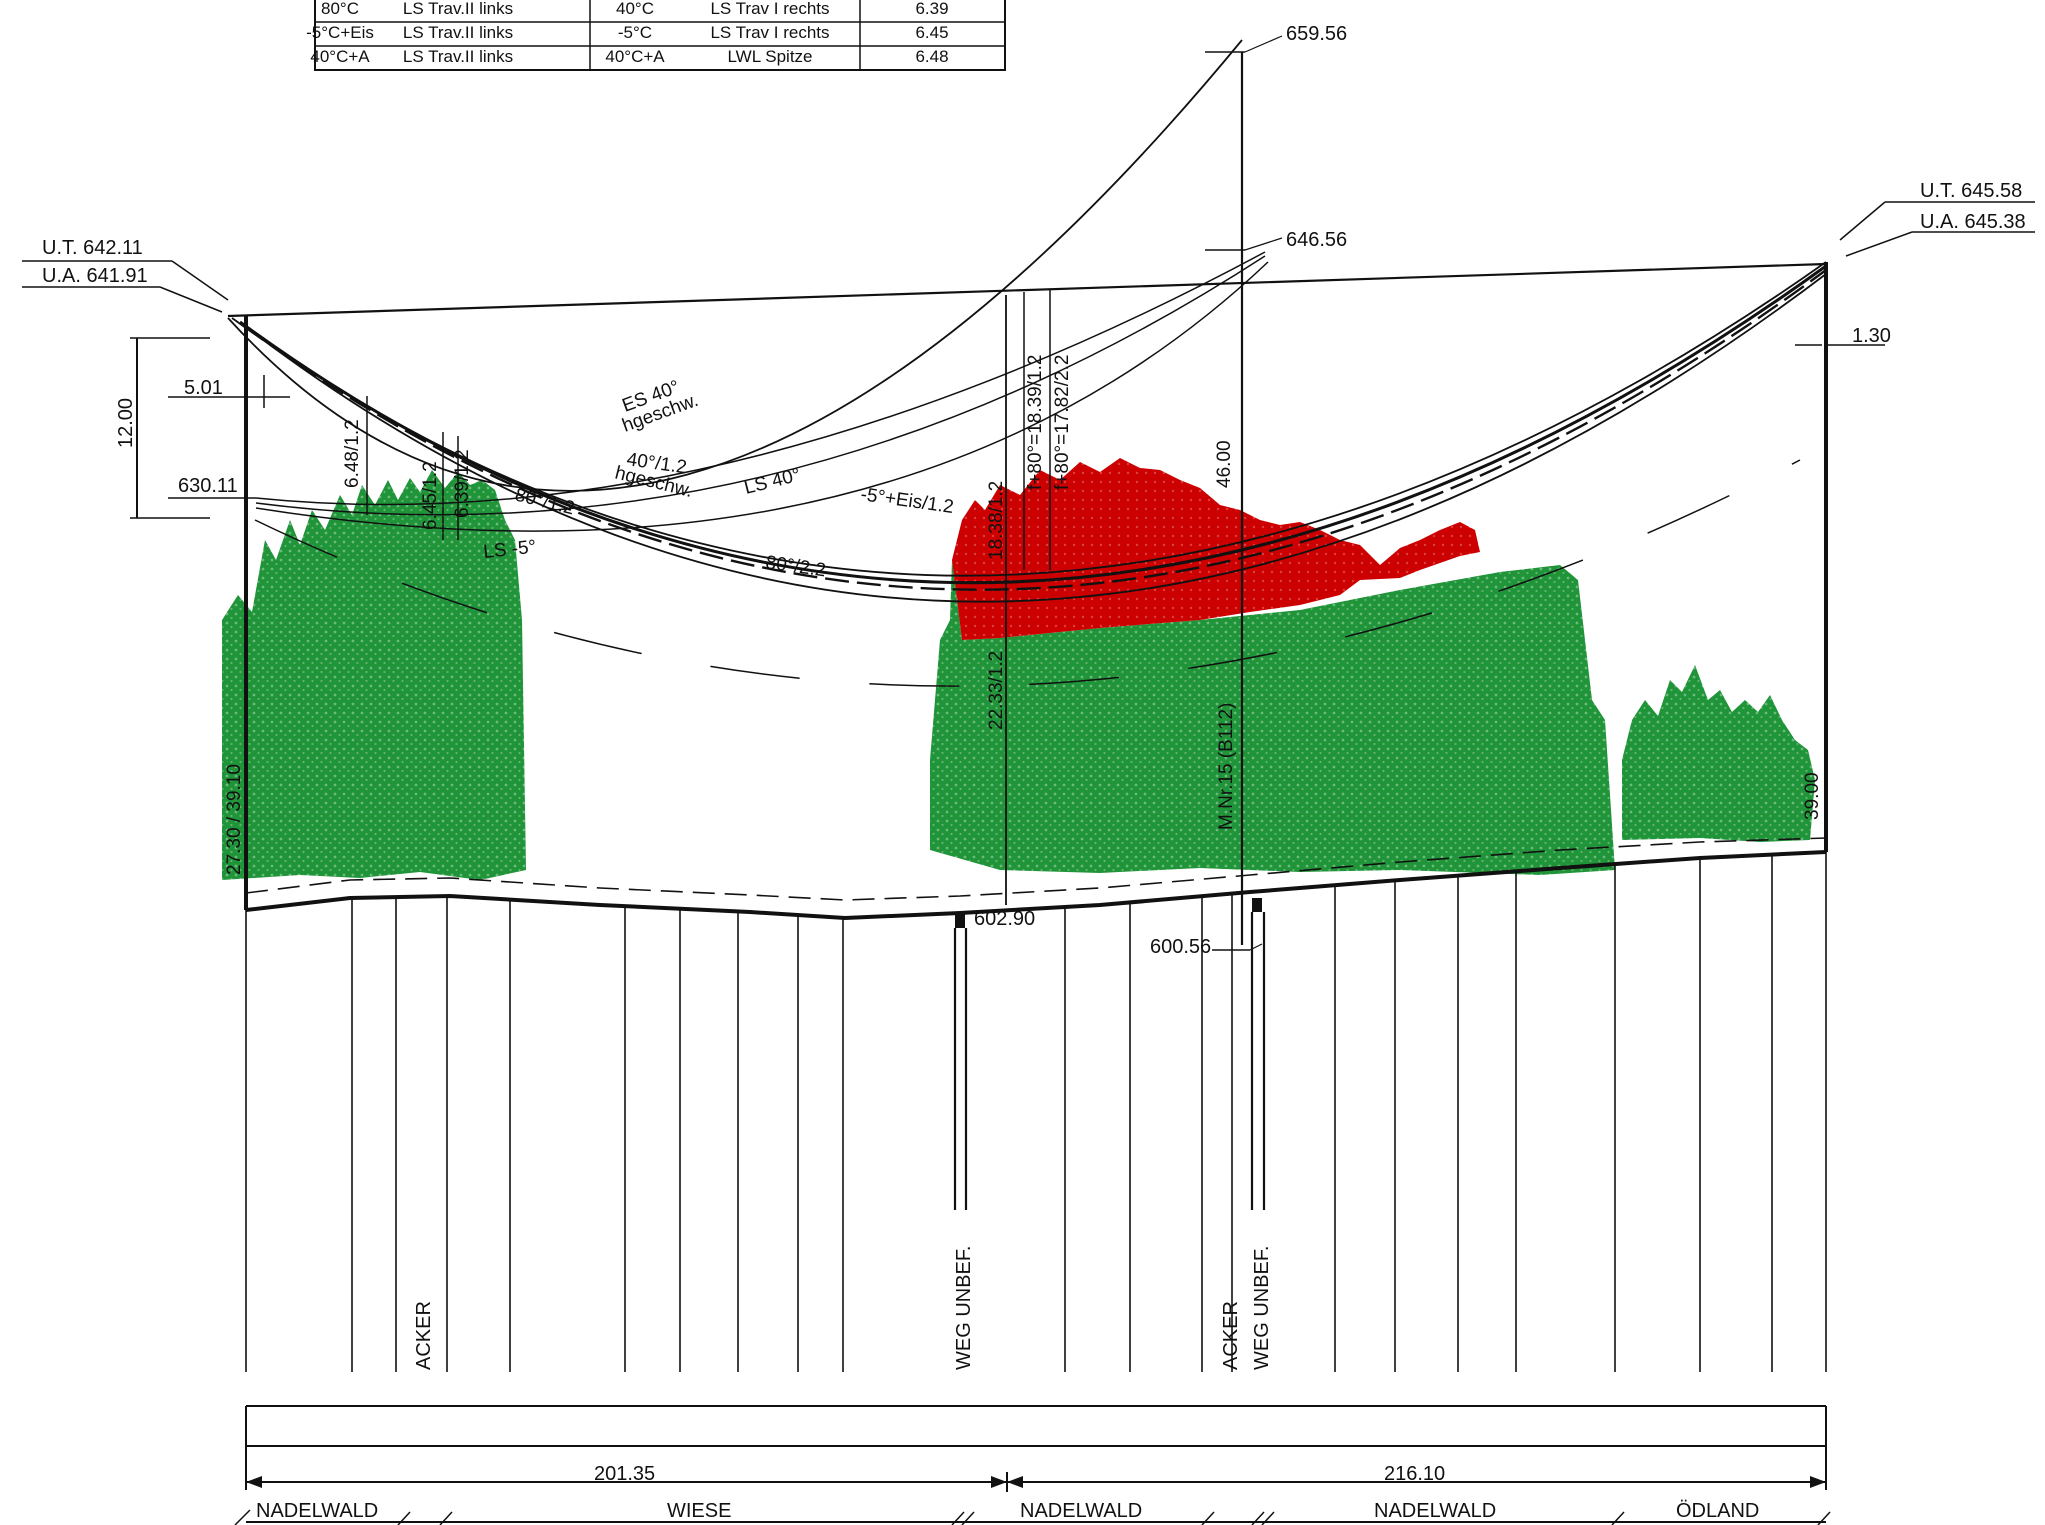 The height and width of the screenshot is (1525, 2045). Describe the element at coordinates (458, 32) in the screenshot. I see `table-cell-r1-c1: LS Trav.II links` at that location.